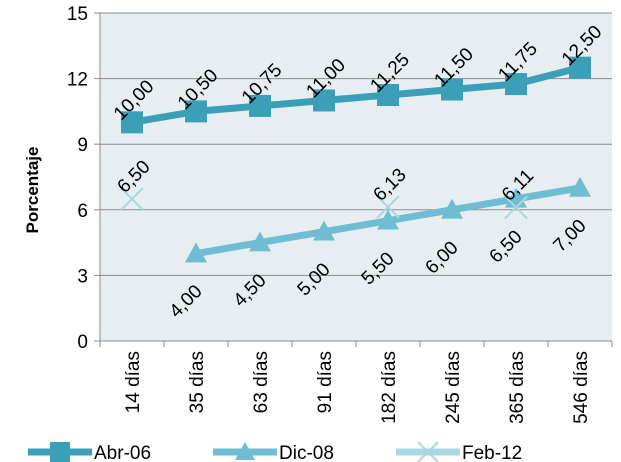  I want to click on x-tick-label: 182 días, so click(389, 387).